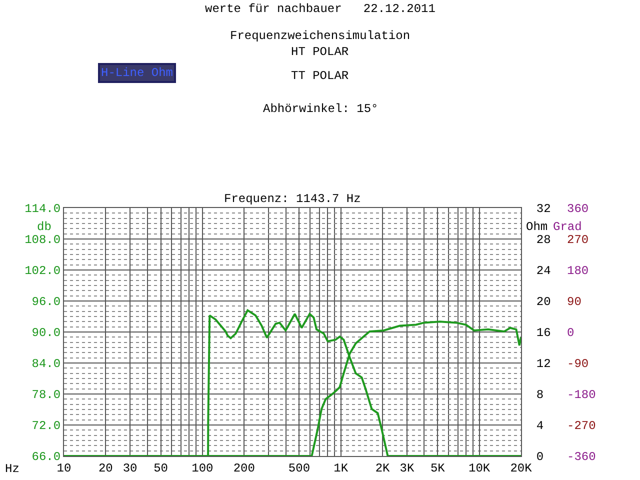  Describe the element at coordinates (203, 468) in the screenshot. I see `x-tick-label: 100` at that location.